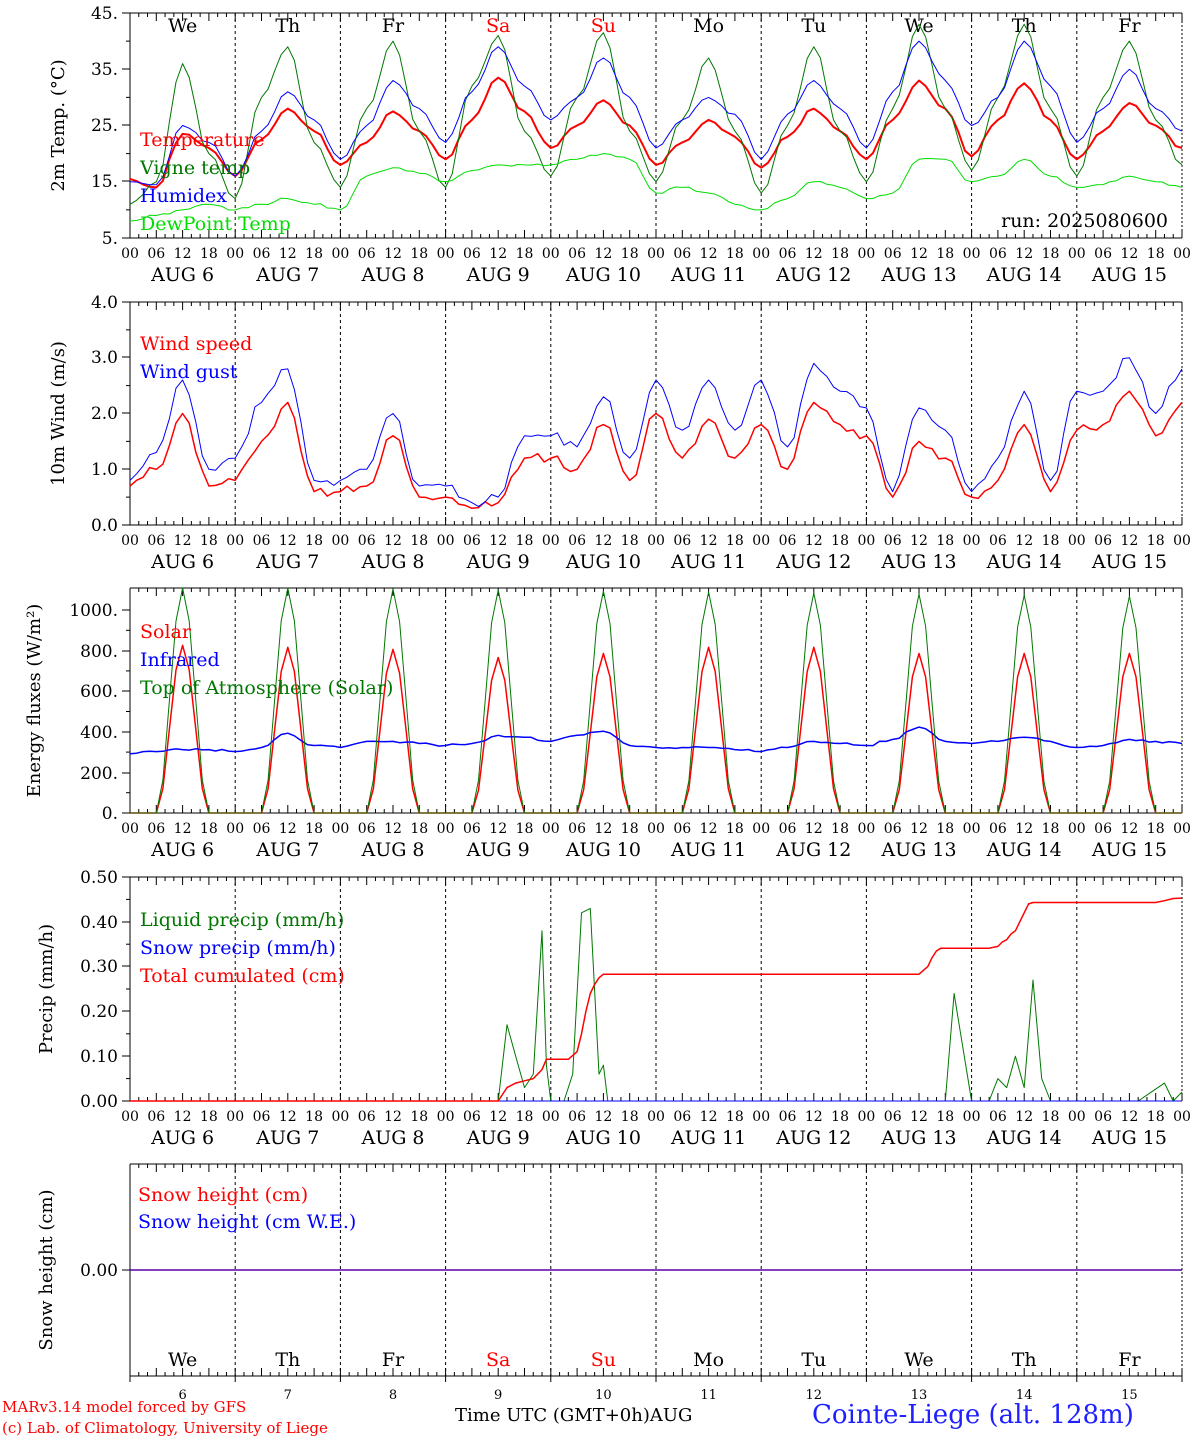  I want to click on y-tick-label: 0.20, so click(99, 1012).